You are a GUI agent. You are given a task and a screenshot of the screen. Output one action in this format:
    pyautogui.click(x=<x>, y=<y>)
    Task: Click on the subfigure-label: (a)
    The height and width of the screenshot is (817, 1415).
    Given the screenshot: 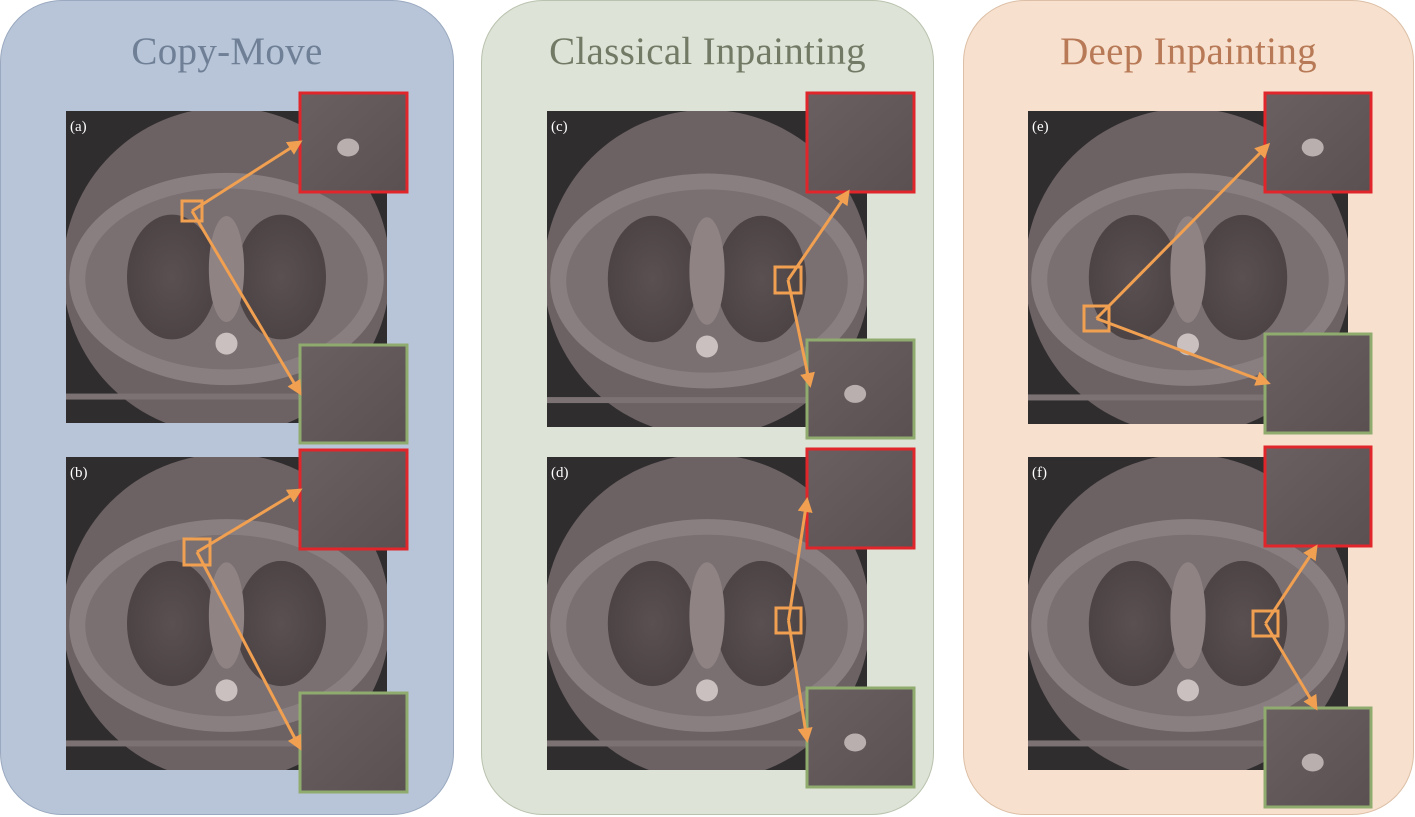 What is the action you would take?
    pyautogui.click(x=78, y=127)
    